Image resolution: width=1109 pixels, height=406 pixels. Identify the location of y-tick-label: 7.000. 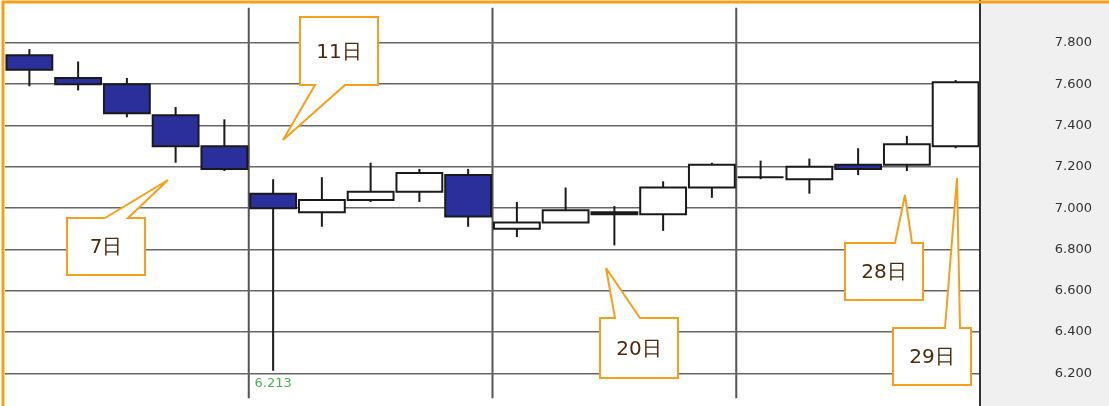
(1073, 207).